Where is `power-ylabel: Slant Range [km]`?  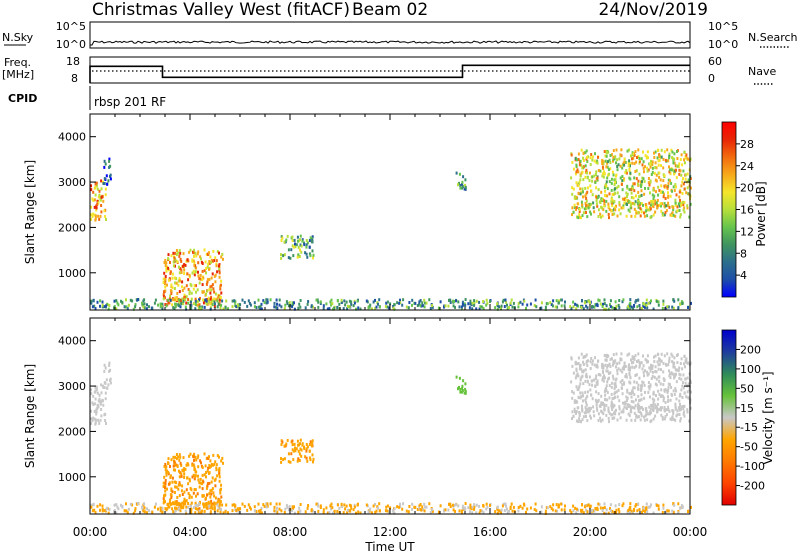 power-ylabel: Slant Range [km] is located at coordinates (30, 212).